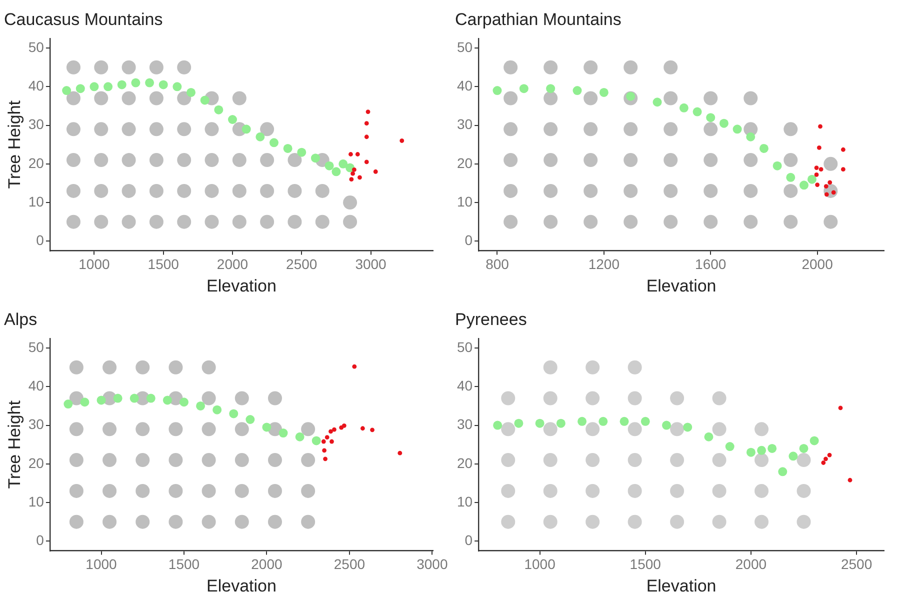 Image resolution: width=903 pixels, height=601 pixels. Describe the element at coordinates (21, 319) in the screenshot. I see `chart-title: Alps` at that location.